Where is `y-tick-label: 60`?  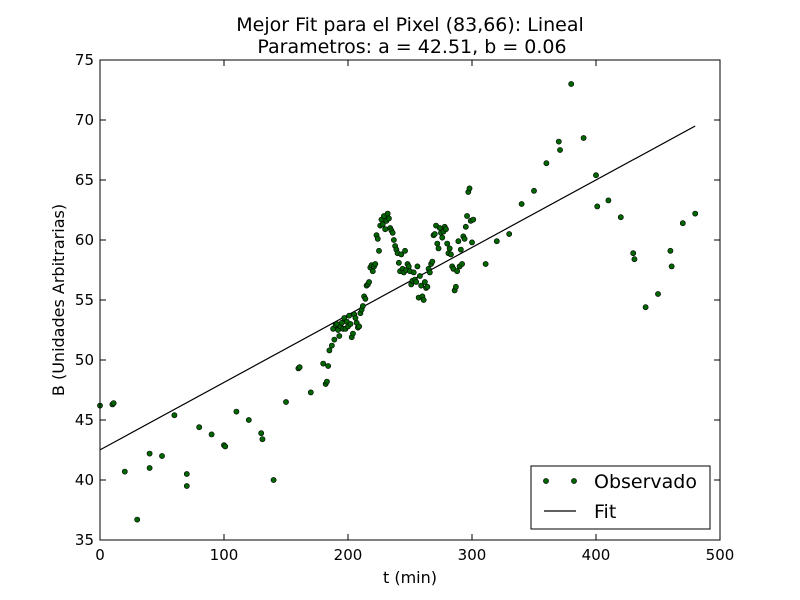 y-tick-label: 60 is located at coordinates (84, 240).